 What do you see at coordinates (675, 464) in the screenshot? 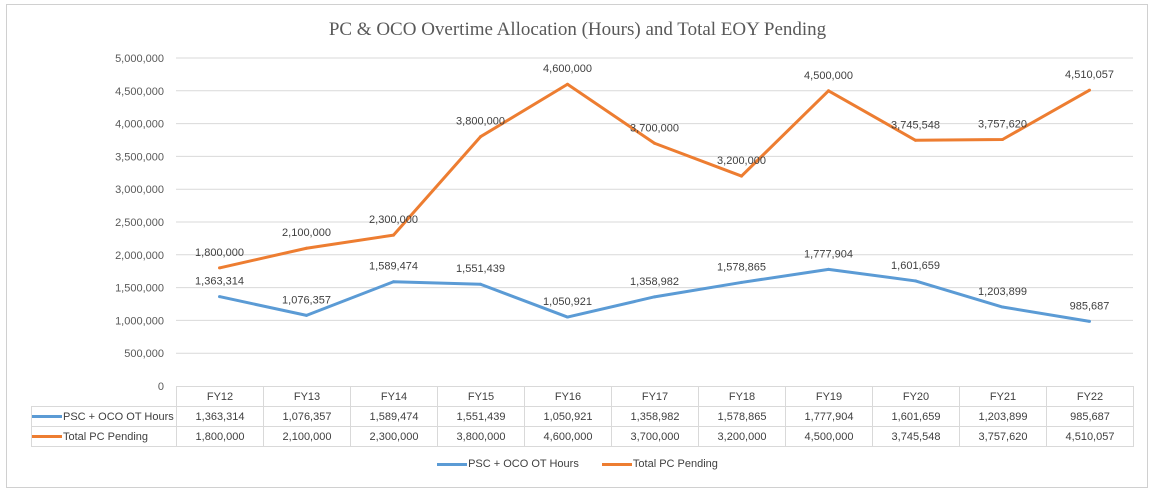
I see `legend-label-series-2: Total PC Pending` at bounding box center [675, 464].